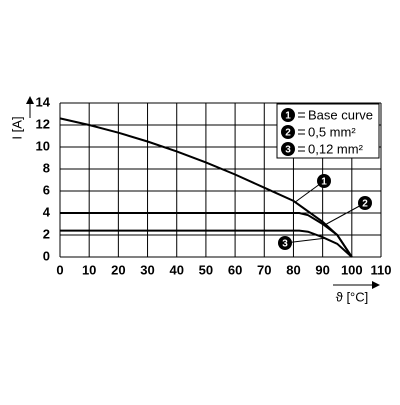  Describe the element at coordinates (59, 269) in the screenshot. I see `x-tick-label: 0` at that location.